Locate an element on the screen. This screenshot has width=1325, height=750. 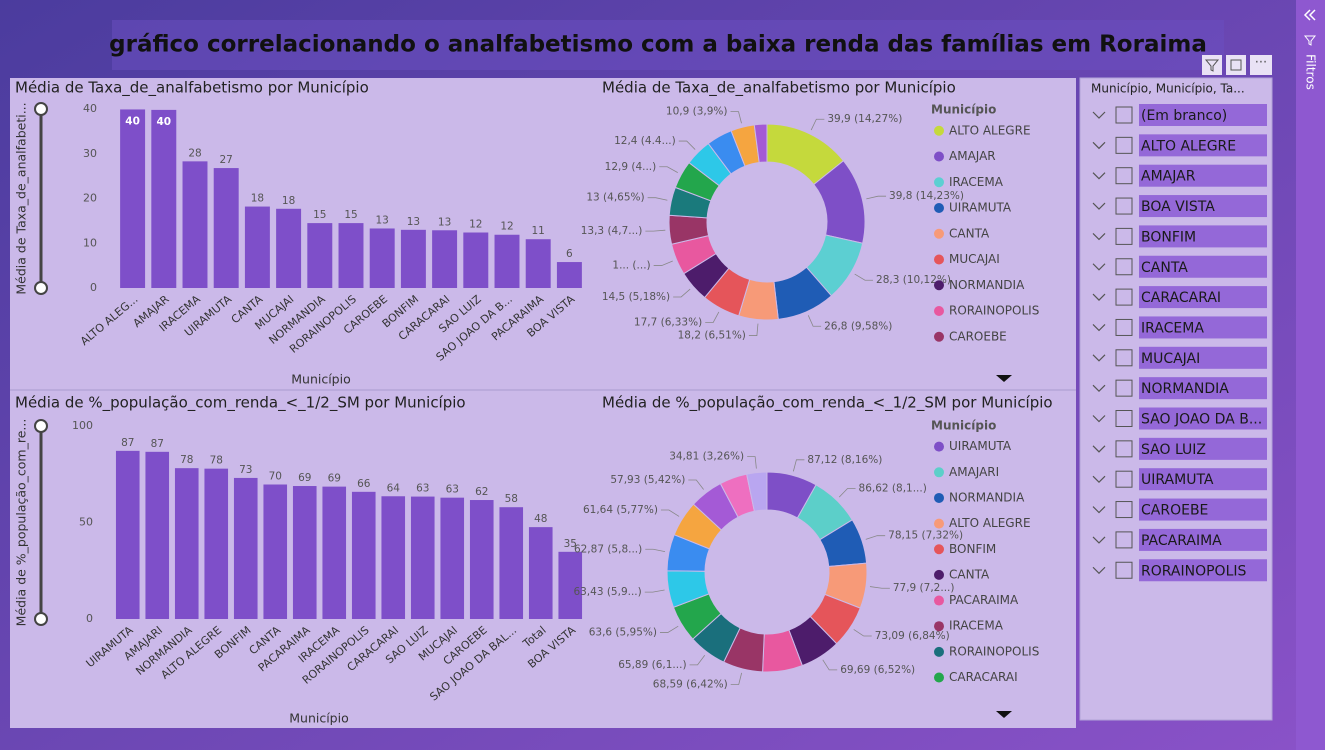
value-label: 87 is located at coordinates (157, 444).